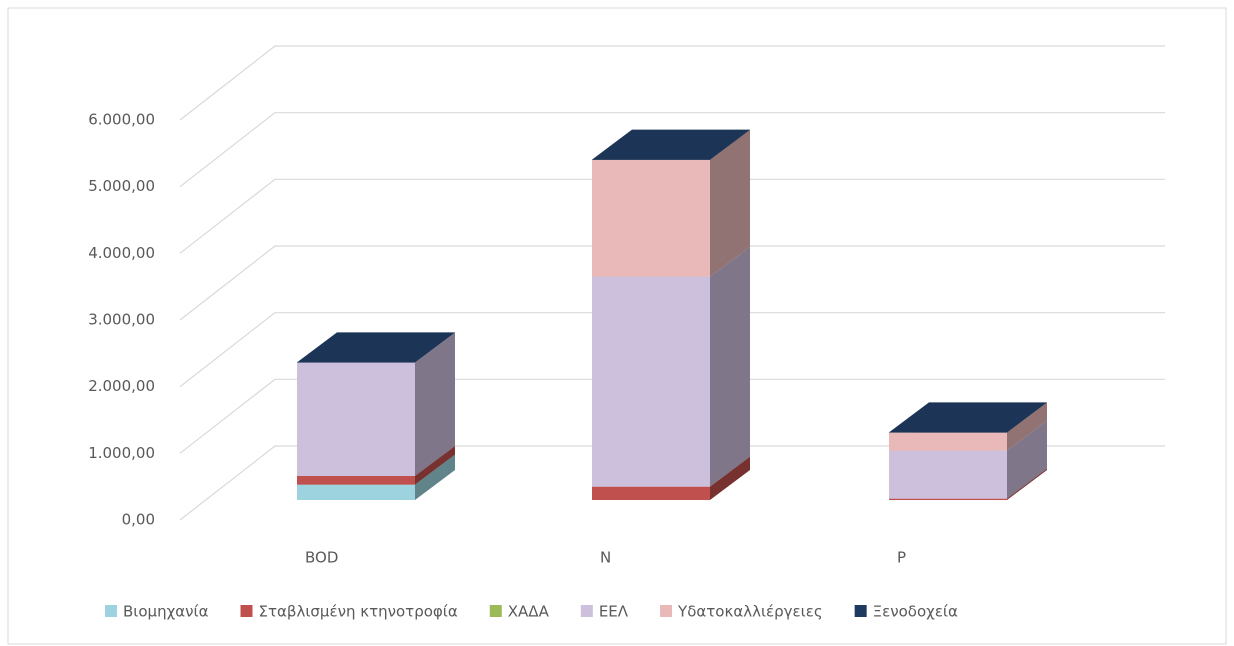 The width and height of the screenshot is (1234, 646). What do you see at coordinates (321, 558) in the screenshot?
I see `x-tick-label: BOD` at bounding box center [321, 558].